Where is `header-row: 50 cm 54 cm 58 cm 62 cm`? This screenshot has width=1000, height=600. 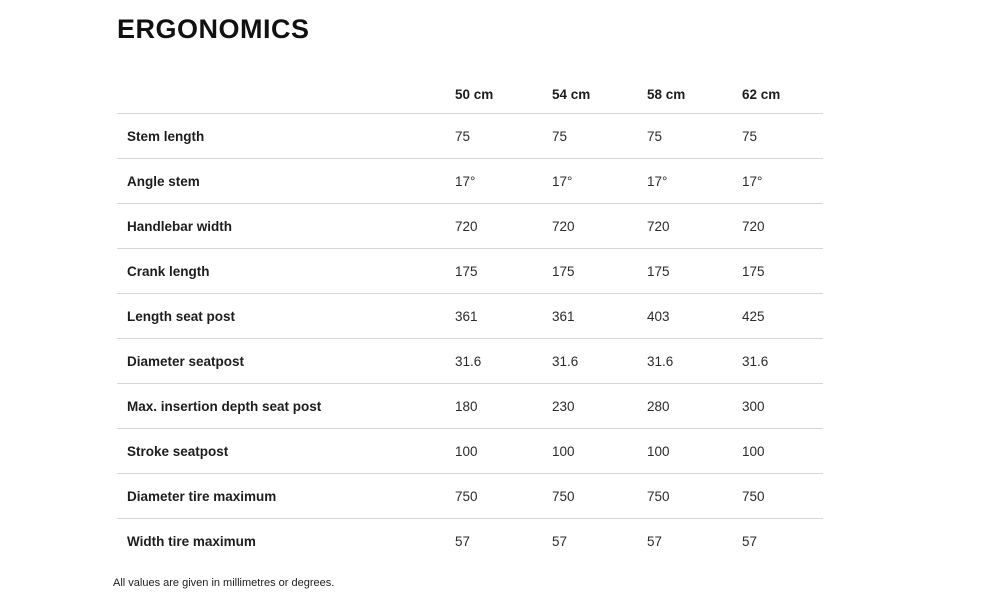
header-row: 50 cm 54 cm 58 cm 62 cm is located at coordinates (470, 93).